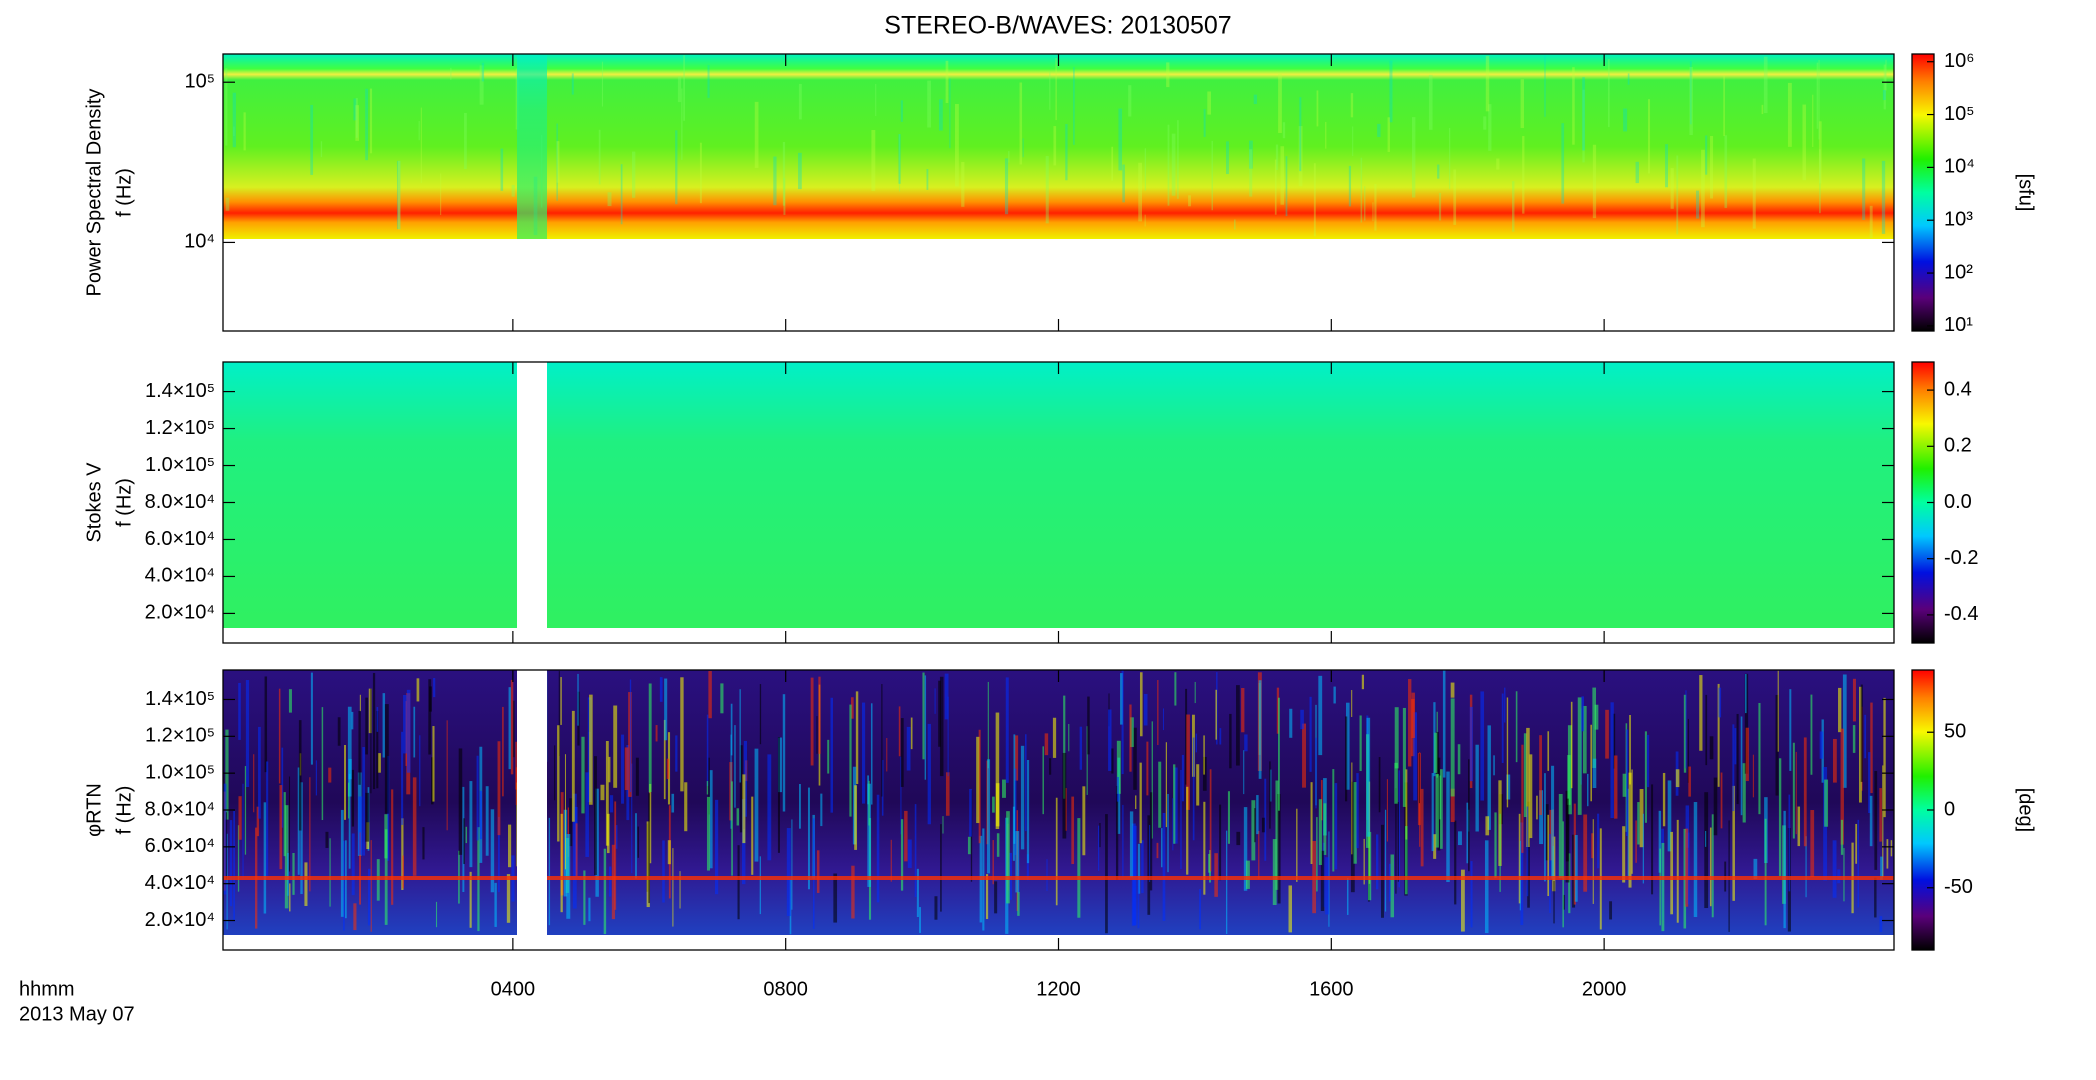 The image size is (2096, 1080). Describe the element at coordinates (180, 391) in the screenshot. I see `y-tick-label: 1.4×10⁵` at that location.